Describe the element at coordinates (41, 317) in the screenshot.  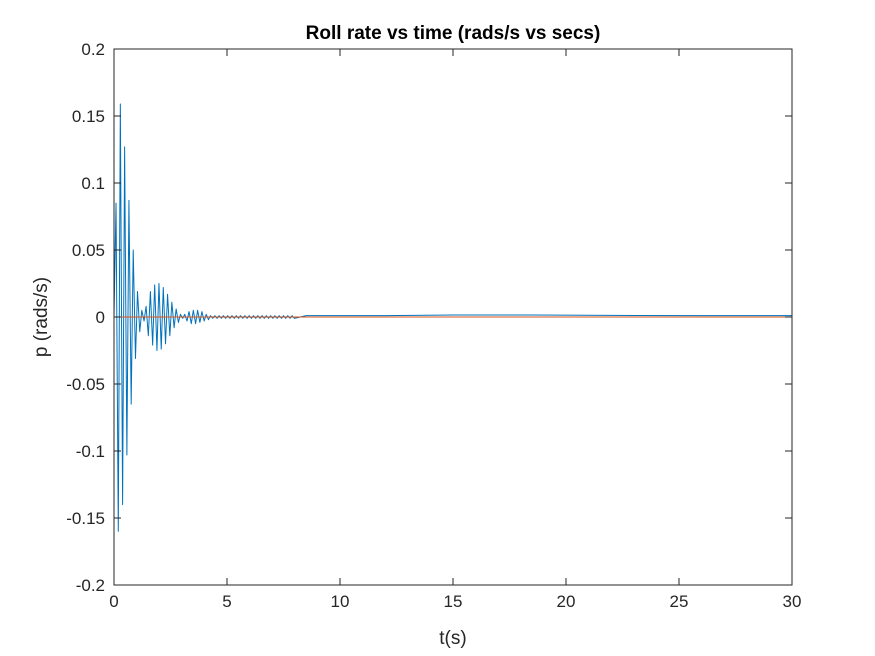
I see `y-axis-label: p (rads/s)` at that location.